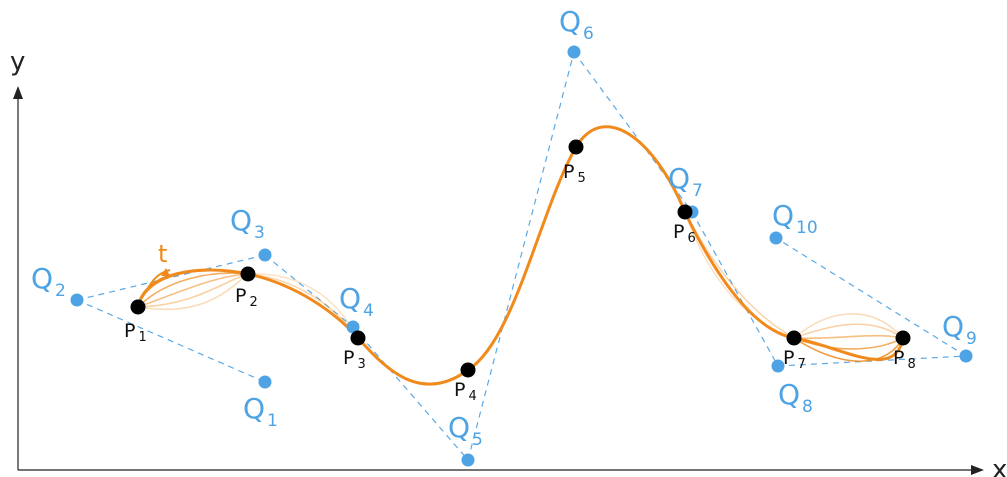  Describe the element at coordinates (697, 191) in the screenshot. I see `label-subscript: 7` at that location.